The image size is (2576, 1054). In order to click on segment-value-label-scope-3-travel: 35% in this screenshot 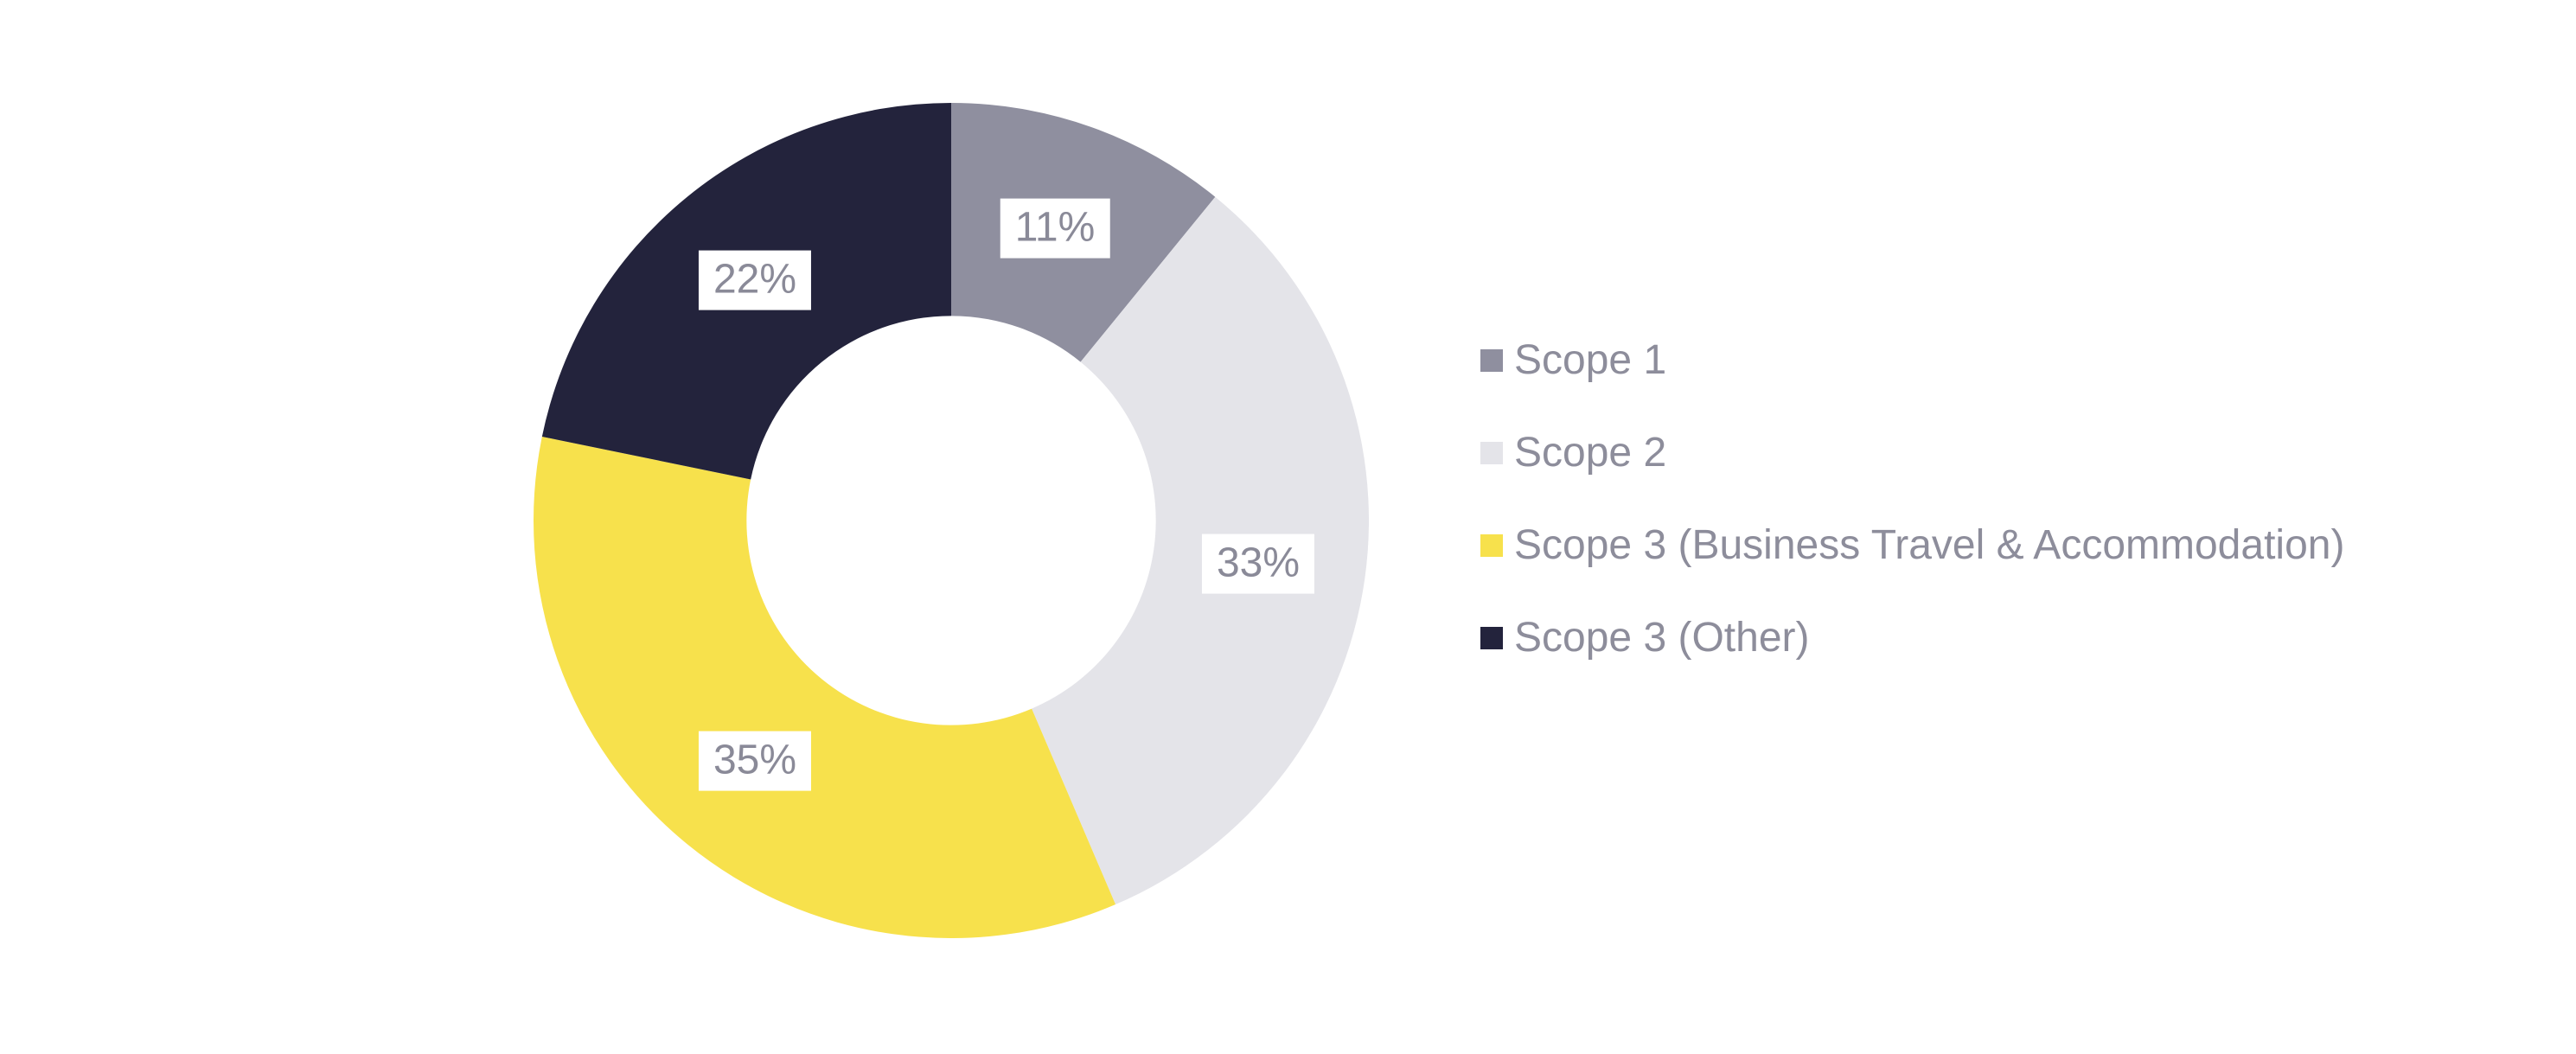, I will do `click(755, 761)`.